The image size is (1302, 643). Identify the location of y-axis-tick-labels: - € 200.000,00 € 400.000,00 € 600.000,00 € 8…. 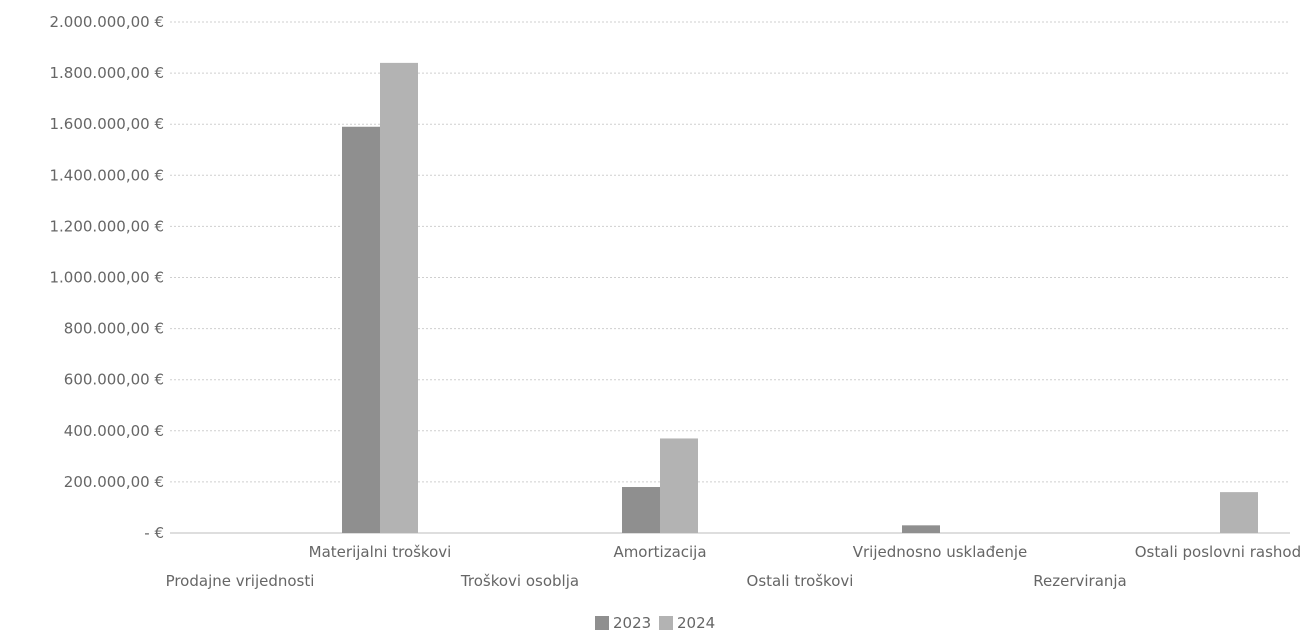
(106, 277).